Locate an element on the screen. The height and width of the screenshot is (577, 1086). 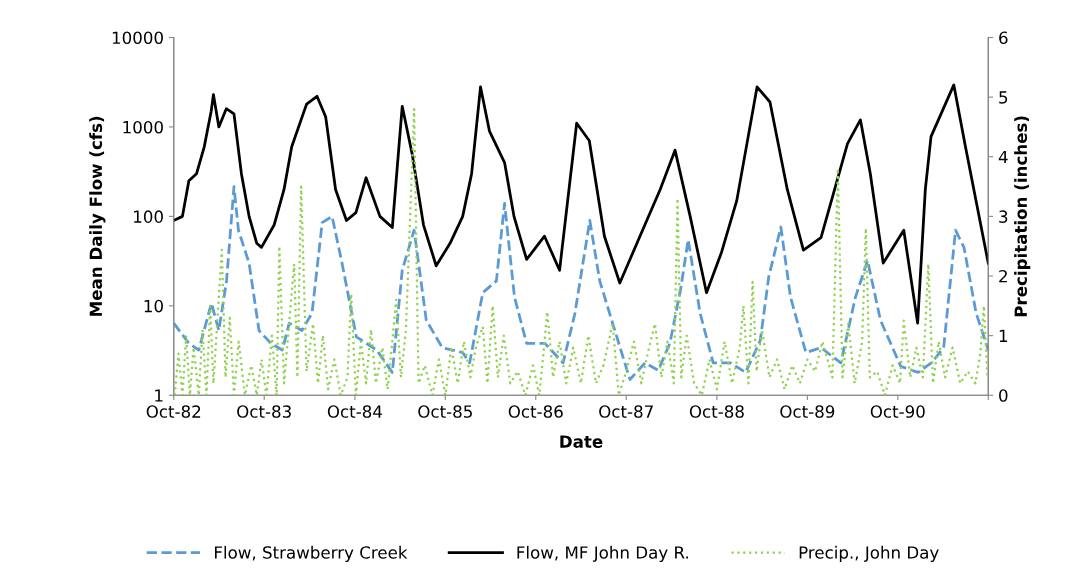
x-tick-label: Oct-82 is located at coordinates (173, 411).